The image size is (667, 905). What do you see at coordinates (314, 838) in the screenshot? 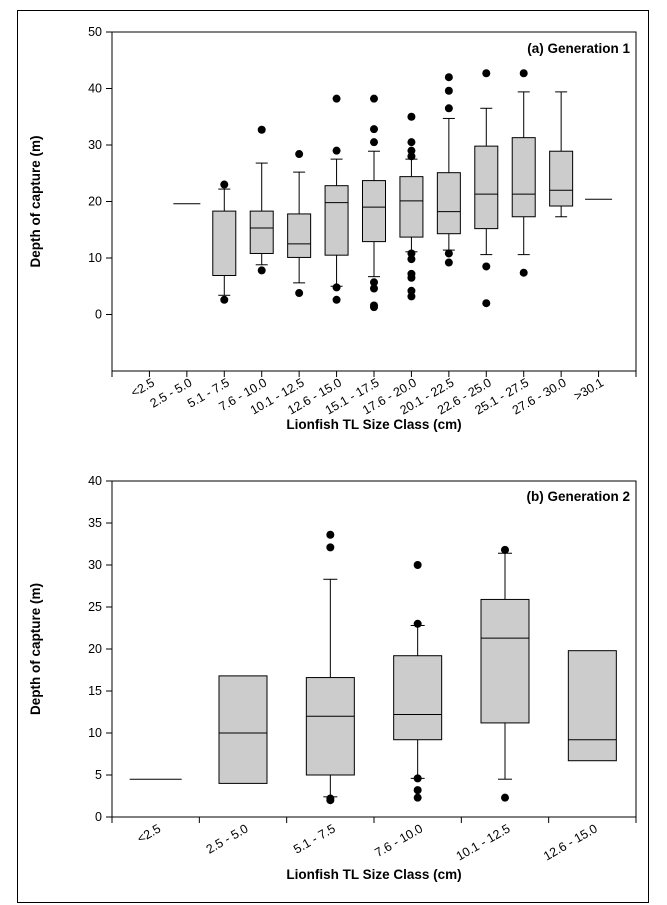
I see `x-tick-label: 5.1 - 7.5` at bounding box center [314, 838].